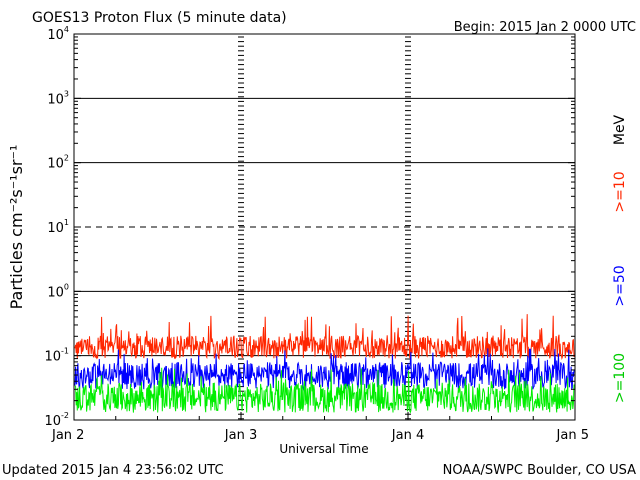 This screenshot has width=640, height=480. I want to click on y-tick-label: 10⁻², so click(56, 420).